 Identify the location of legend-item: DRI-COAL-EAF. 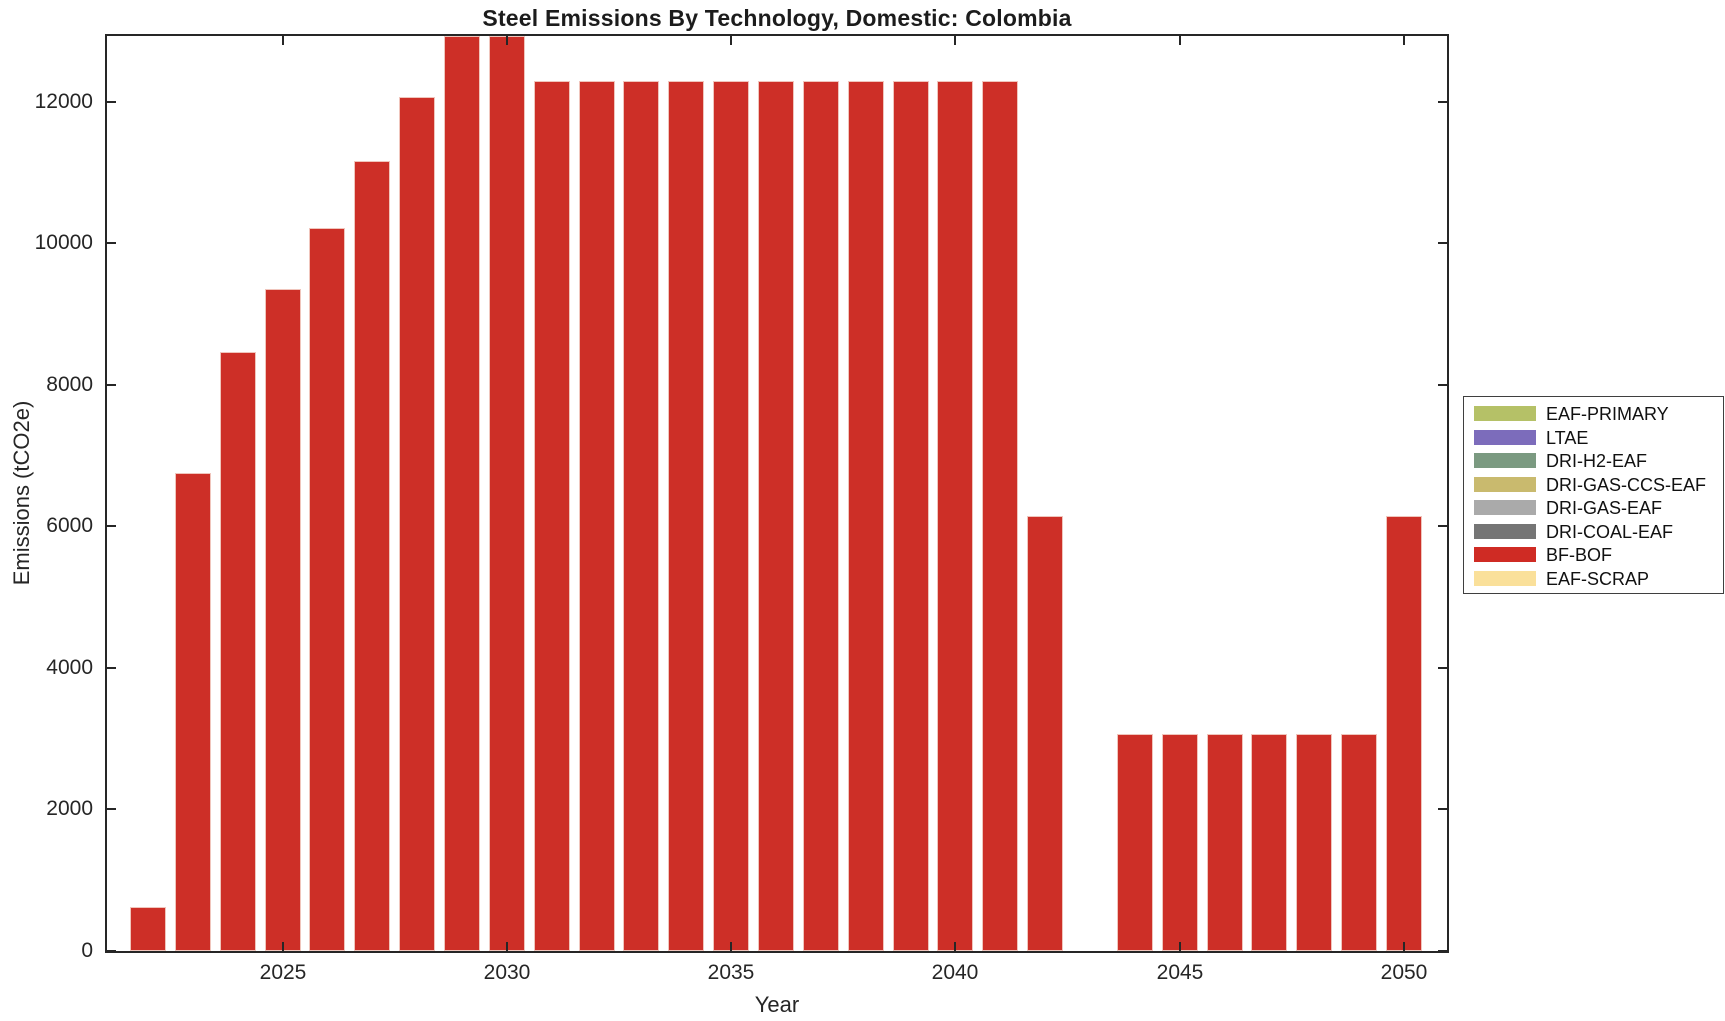
(1593, 532).